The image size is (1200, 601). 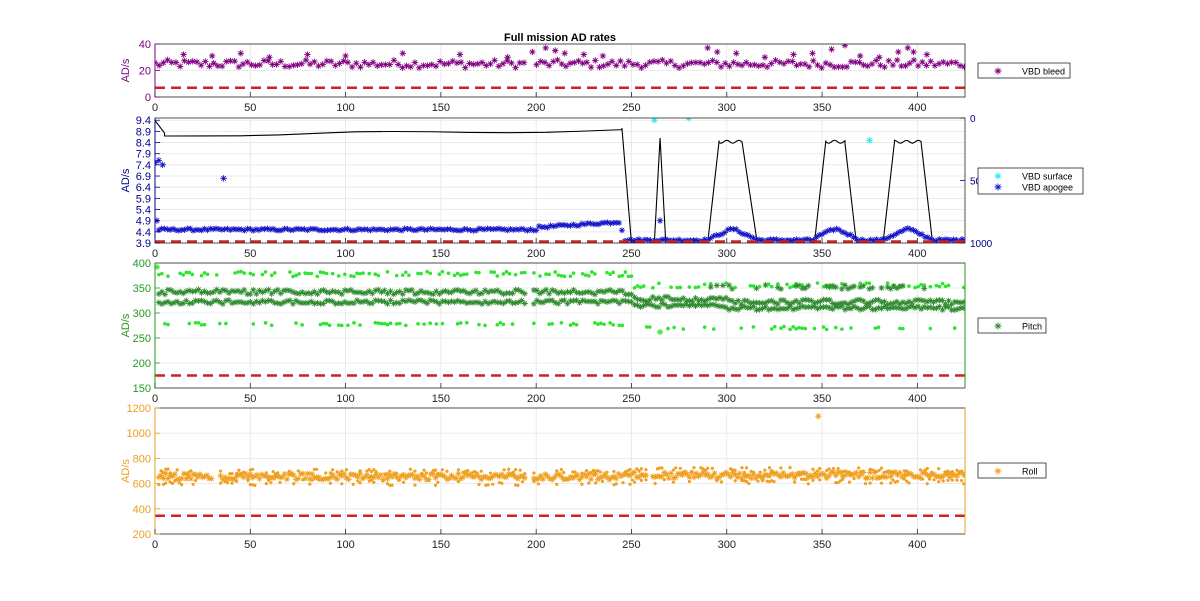 I want to click on data-layer, so click(x=560, y=464).